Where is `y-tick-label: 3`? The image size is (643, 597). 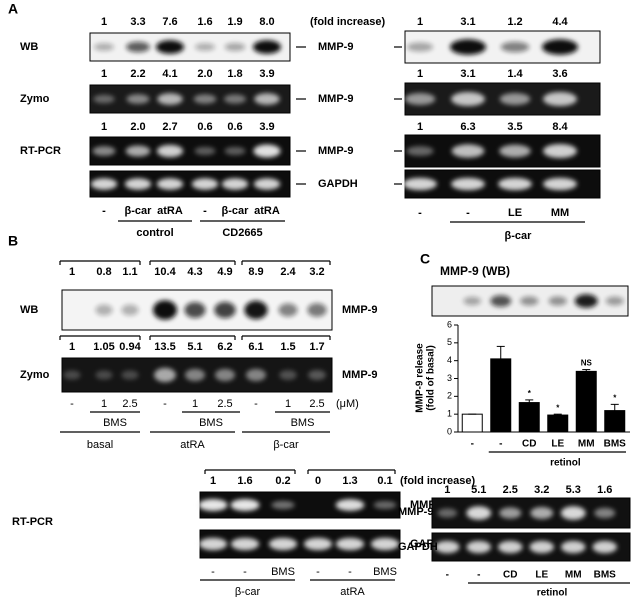 y-tick-label: 3 is located at coordinates (449, 378).